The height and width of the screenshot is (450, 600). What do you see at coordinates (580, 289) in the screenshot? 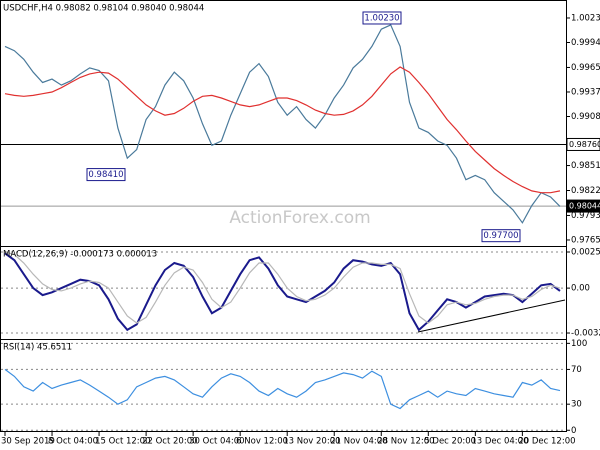
I see `y-tick-label: 0.00` at bounding box center [580, 289].